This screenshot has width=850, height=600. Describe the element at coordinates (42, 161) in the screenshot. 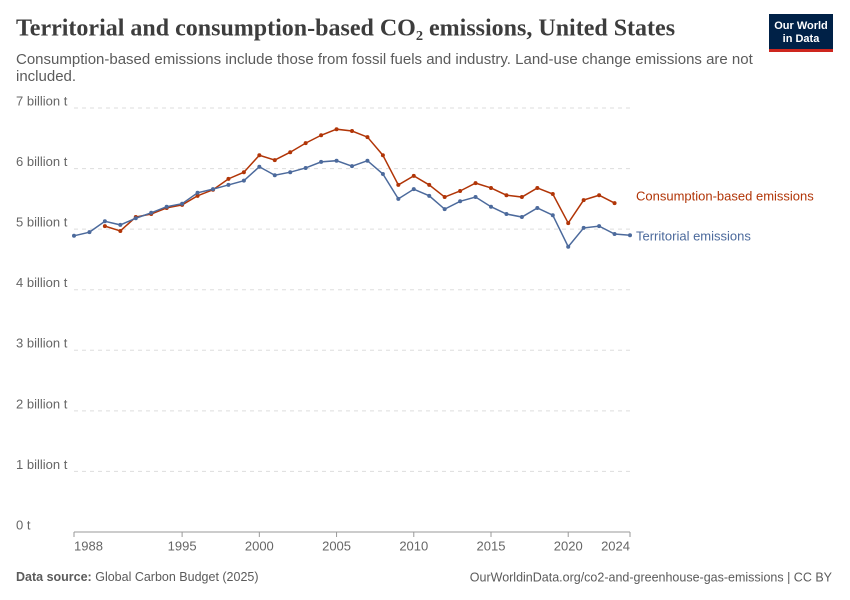

I see `y-tick-label: 6 billion t` at that location.